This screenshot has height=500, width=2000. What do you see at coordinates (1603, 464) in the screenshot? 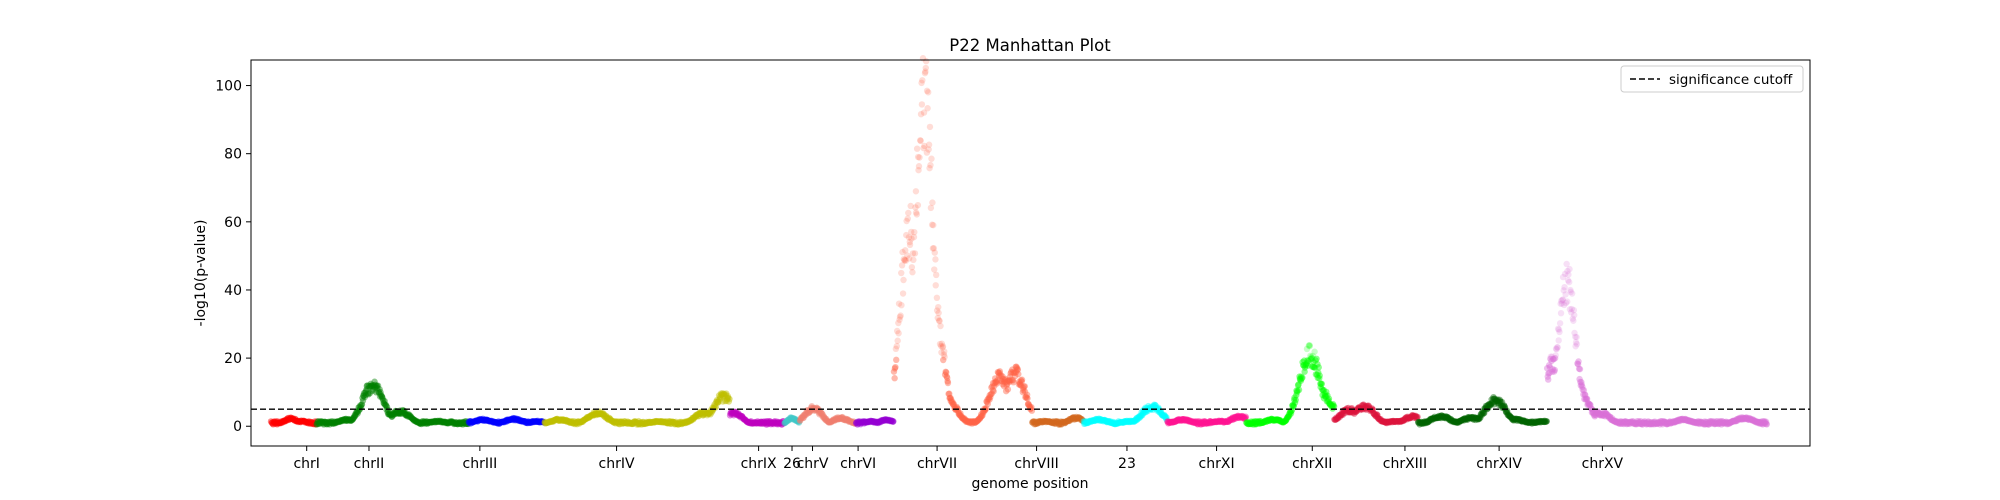
I see `x-tick-label-chrXV: chrXV` at bounding box center [1603, 464].